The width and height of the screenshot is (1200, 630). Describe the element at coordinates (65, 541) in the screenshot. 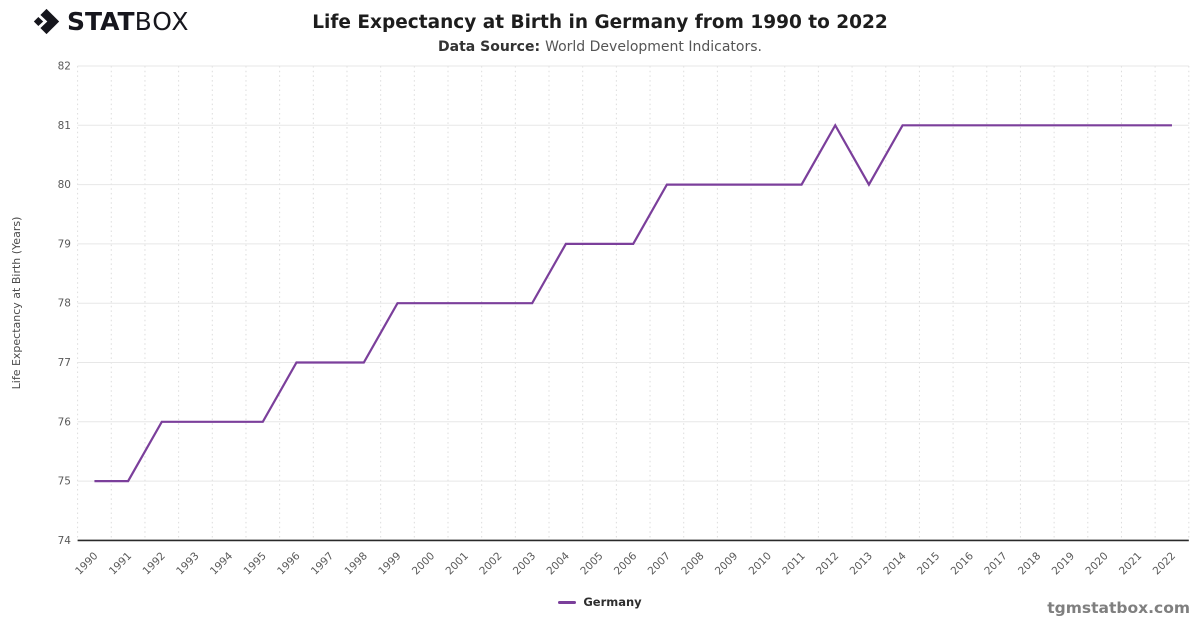

I see `y-tick-label: 74` at that location.